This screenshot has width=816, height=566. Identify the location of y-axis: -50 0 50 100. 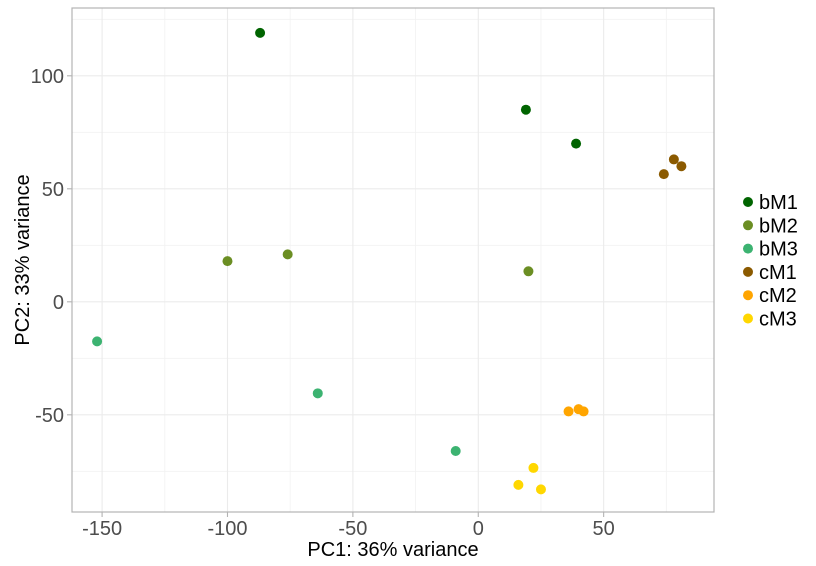
(51, 246).